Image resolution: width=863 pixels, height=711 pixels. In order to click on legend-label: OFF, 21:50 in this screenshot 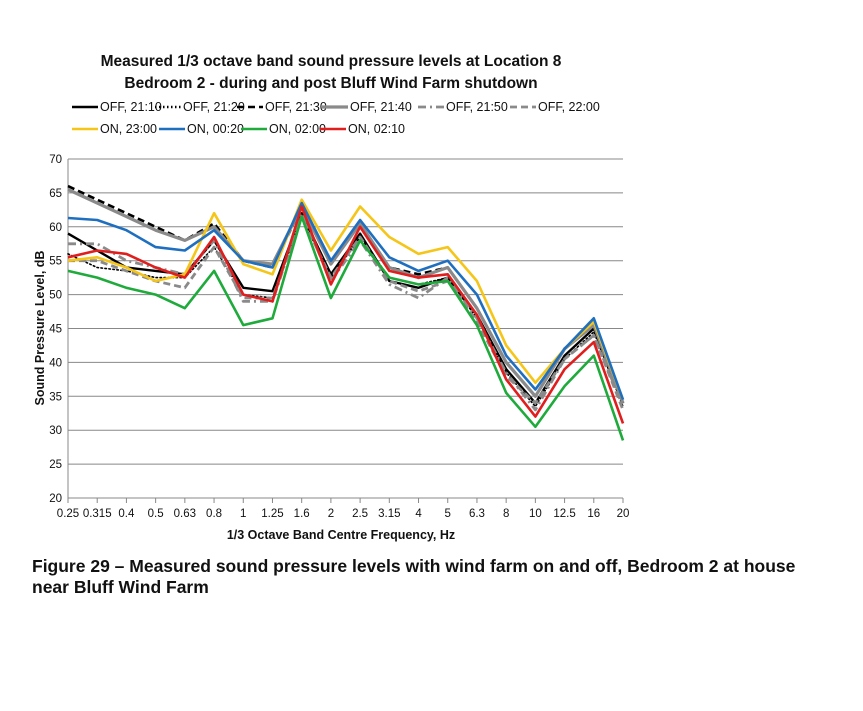, I will do `click(477, 107)`.